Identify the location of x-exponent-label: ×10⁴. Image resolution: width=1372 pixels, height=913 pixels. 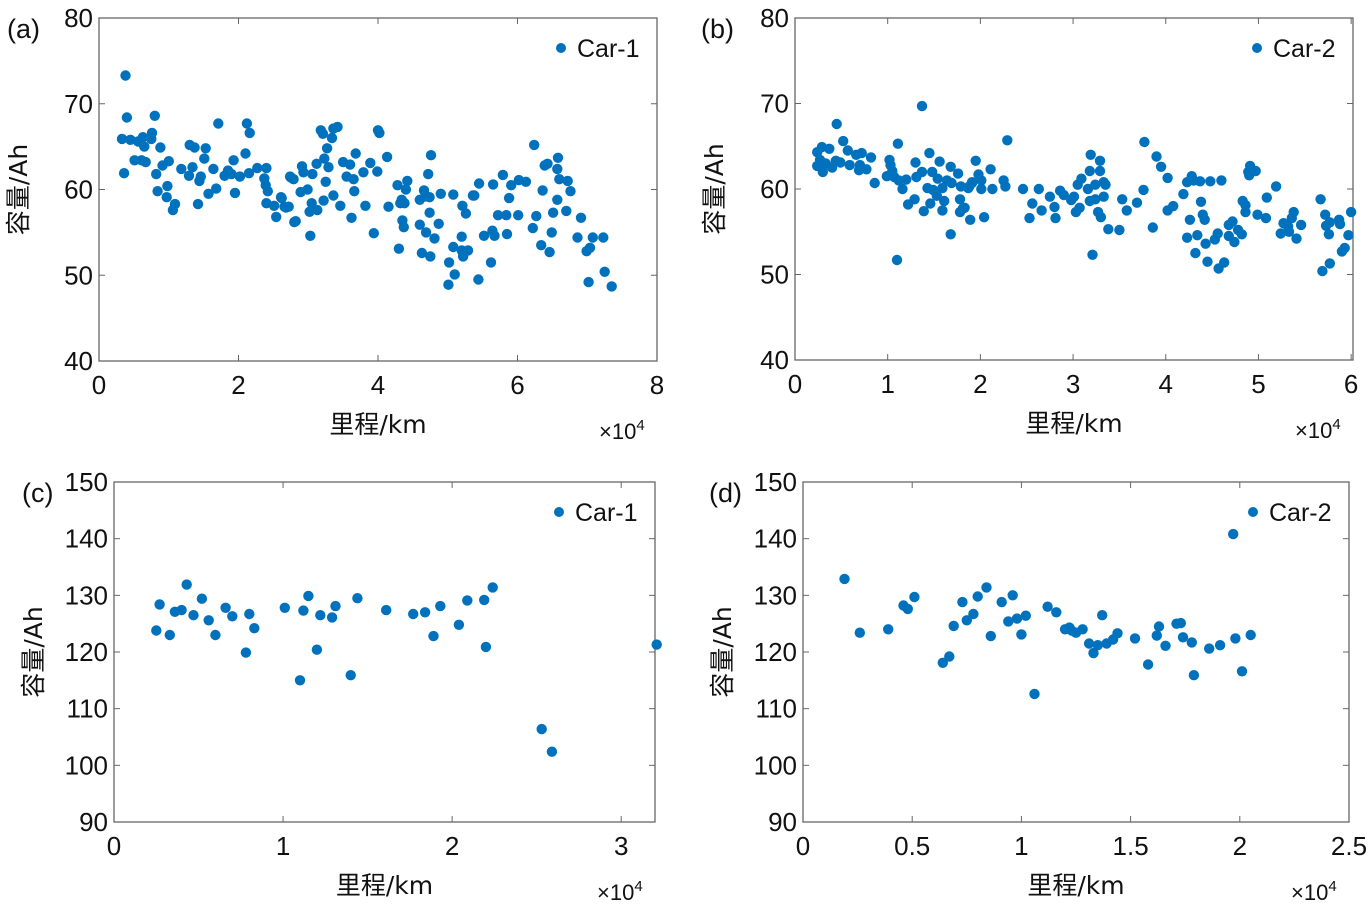
(1318, 429).